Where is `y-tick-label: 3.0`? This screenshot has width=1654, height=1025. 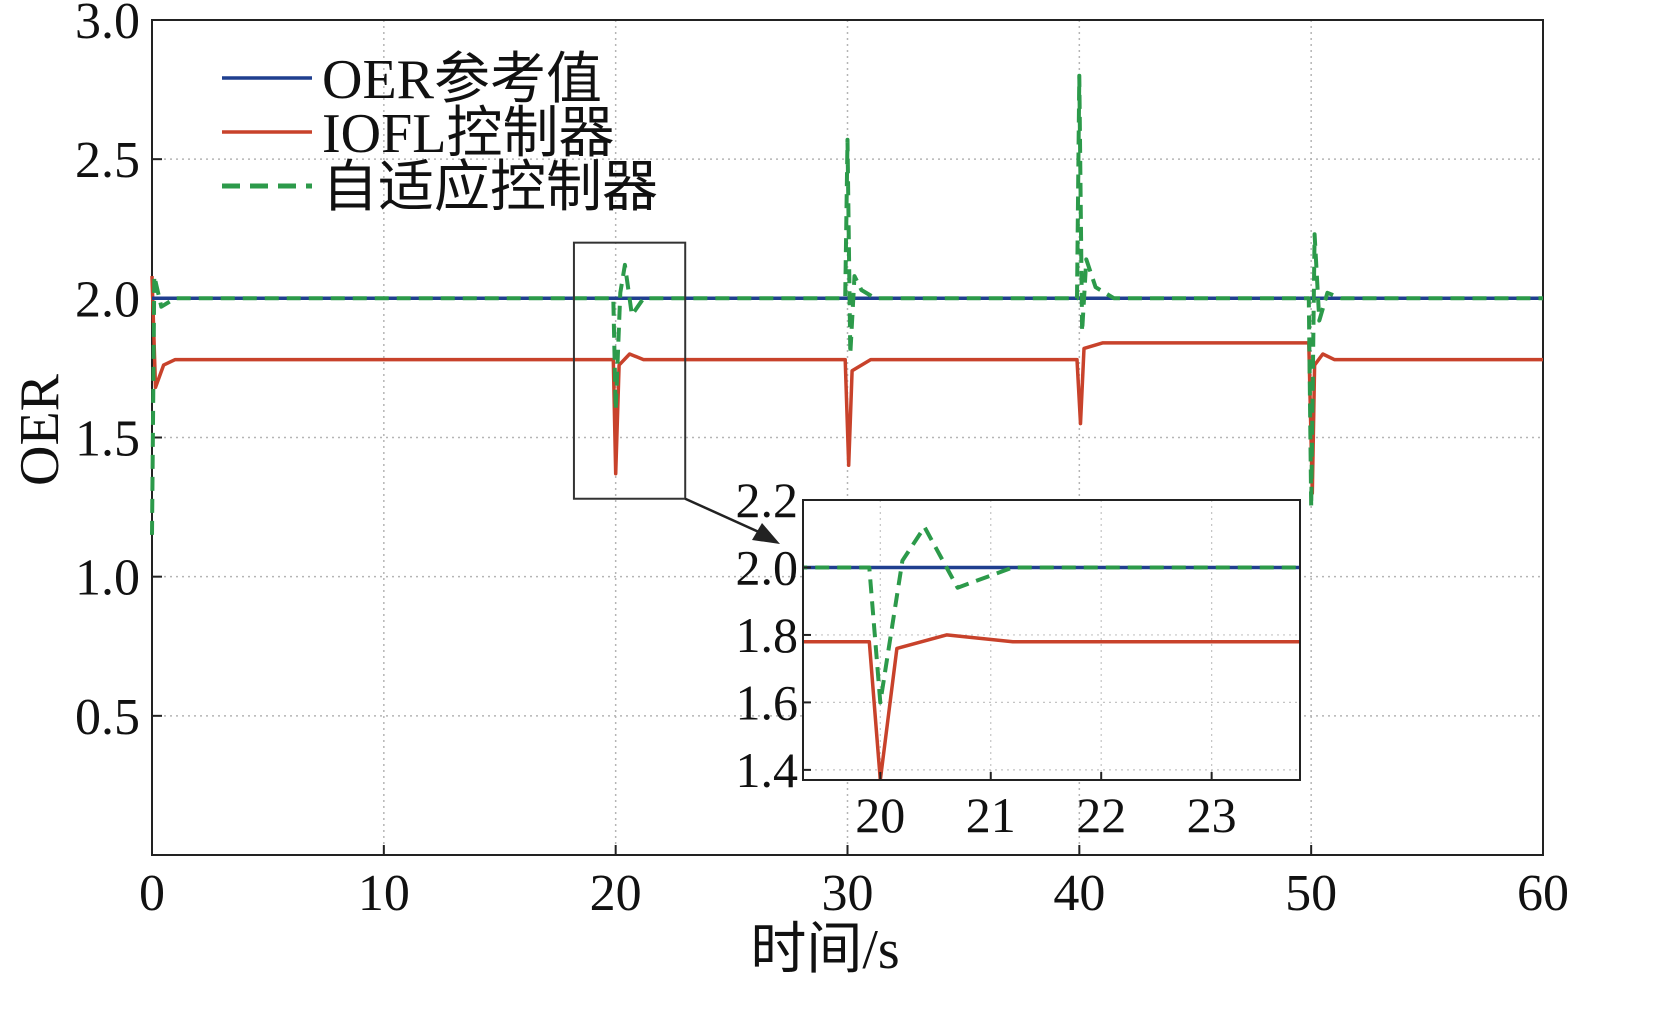 y-tick-label: 3.0 is located at coordinates (107, 25).